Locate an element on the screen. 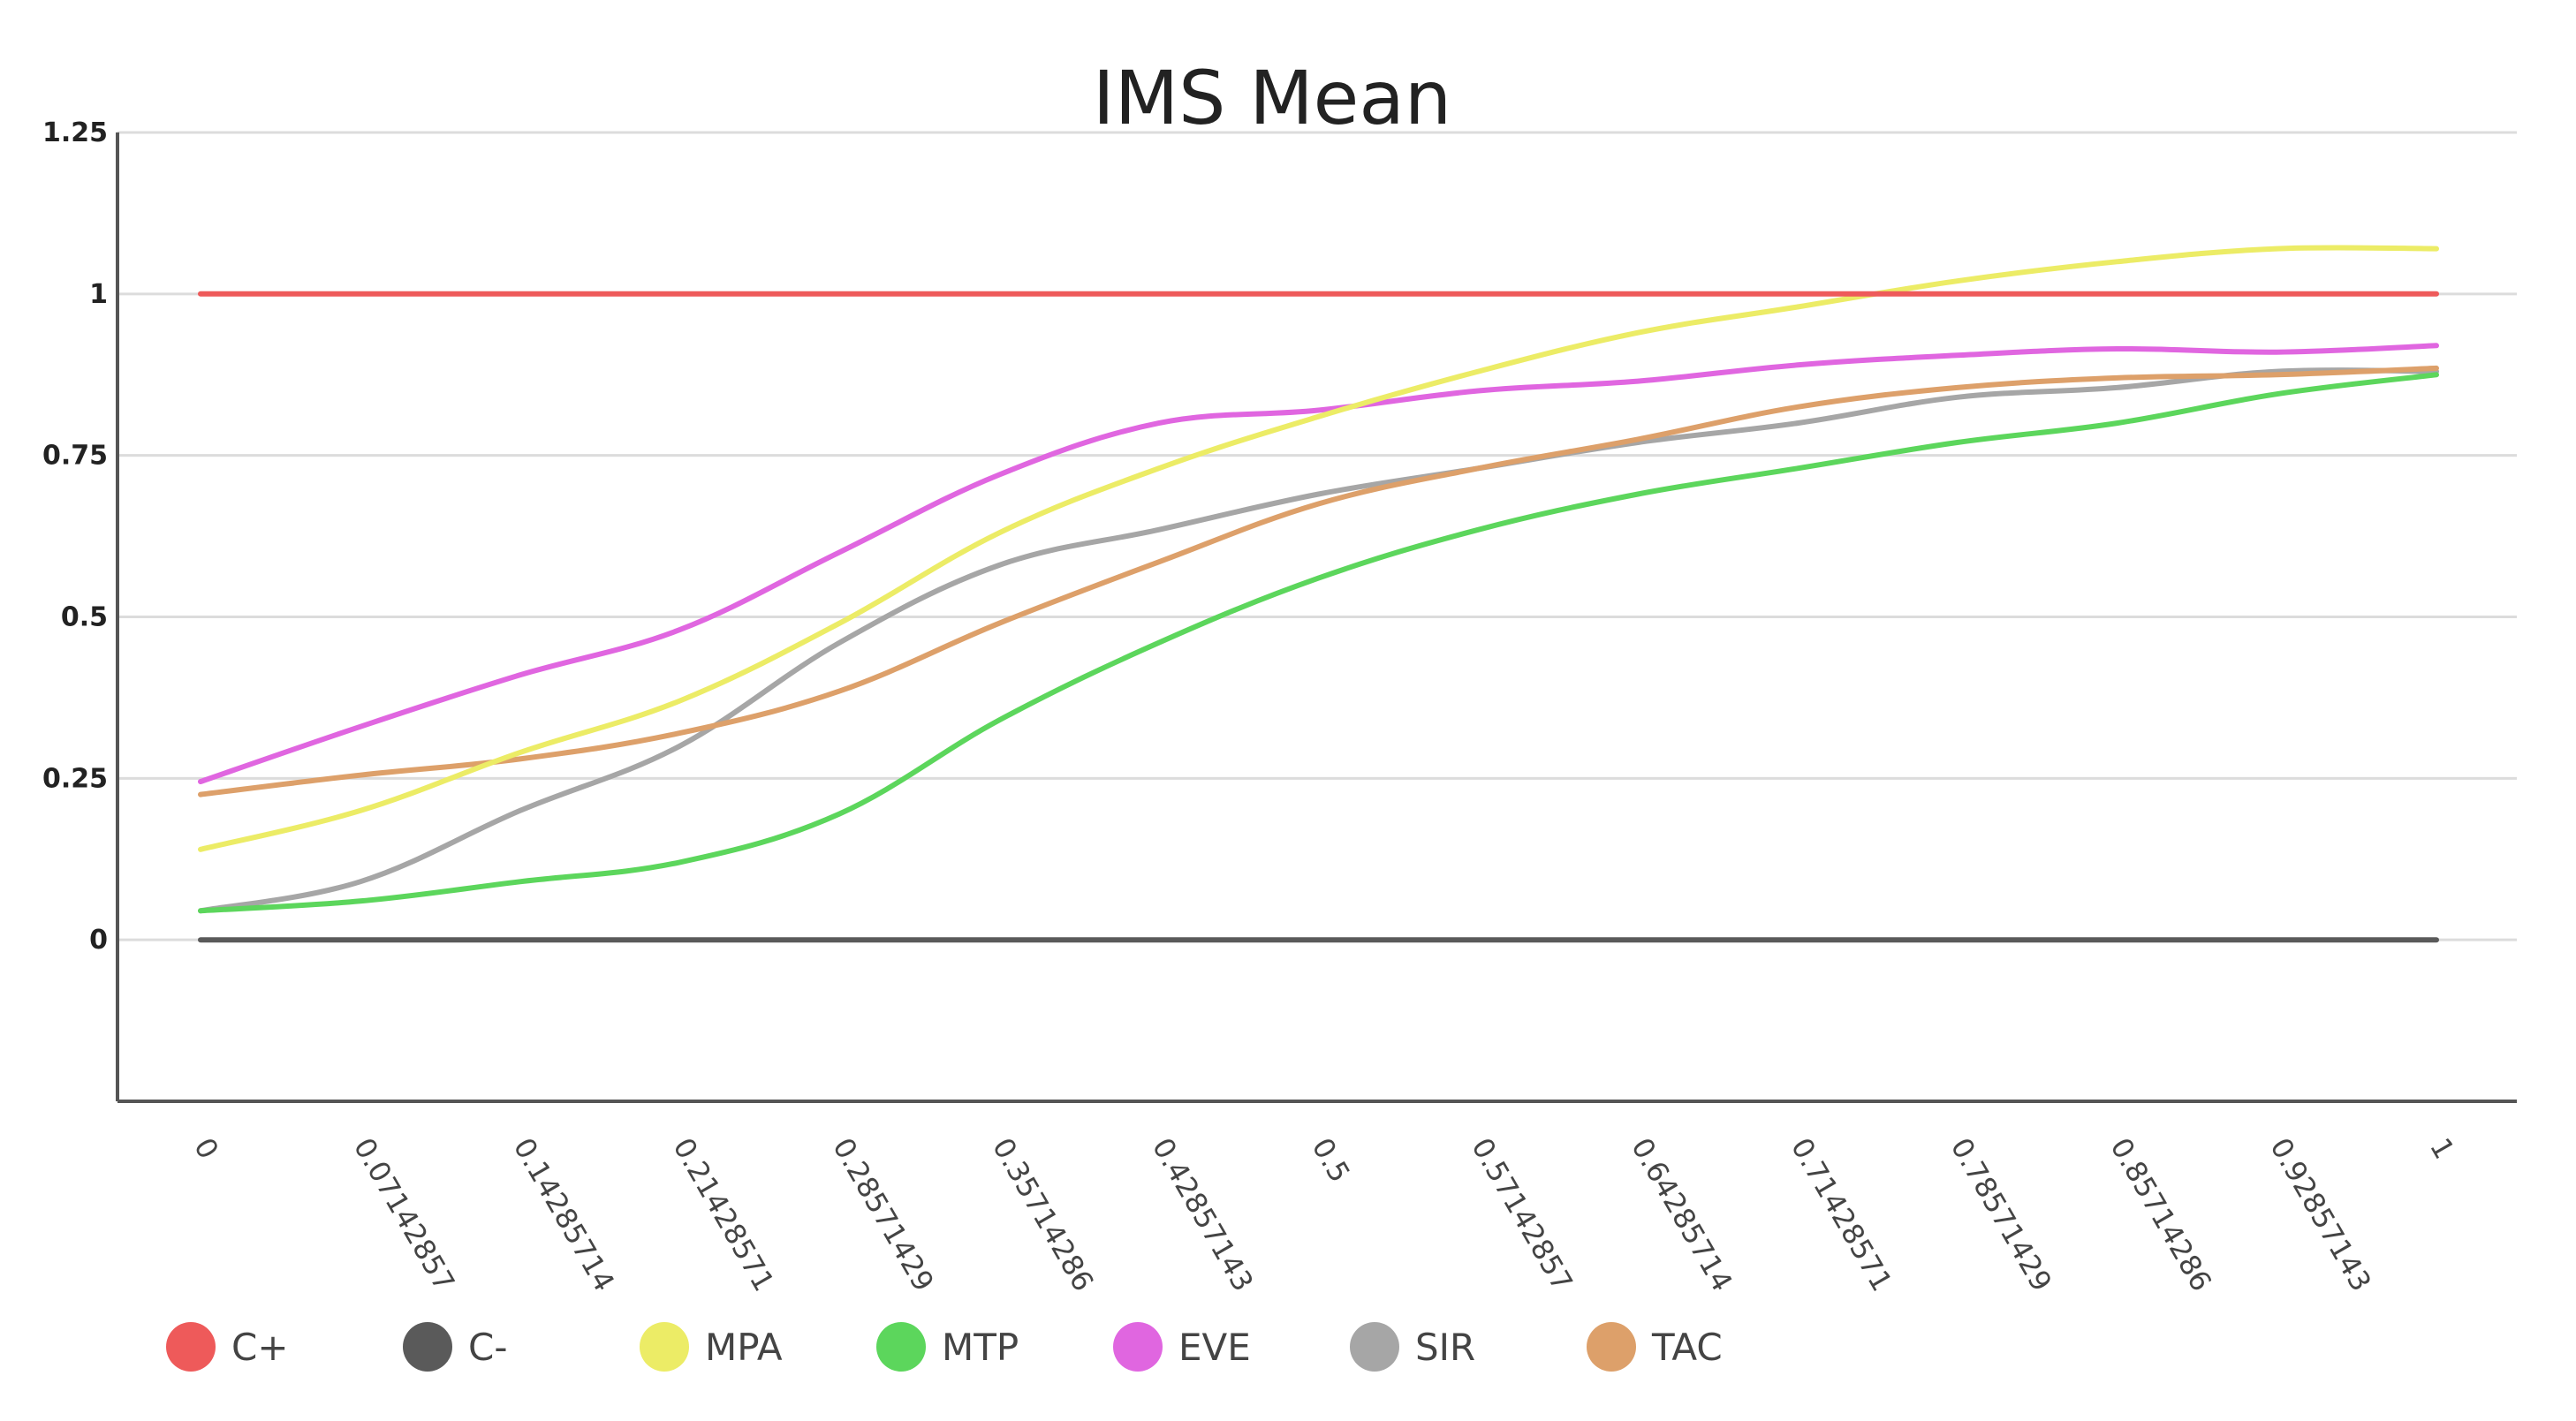 The height and width of the screenshot is (1421, 2576). legend-marker-sir is located at coordinates (1375, 1347).